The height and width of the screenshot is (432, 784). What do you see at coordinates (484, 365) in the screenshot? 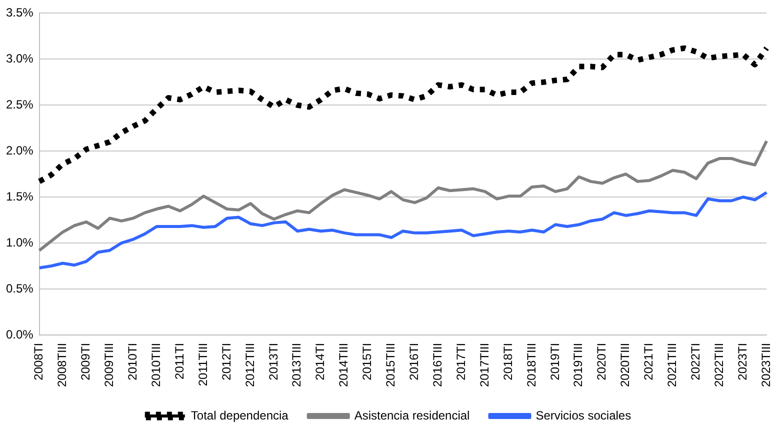
I see `x-tick-label: 2017TIII` at bounding box center [484, 365].